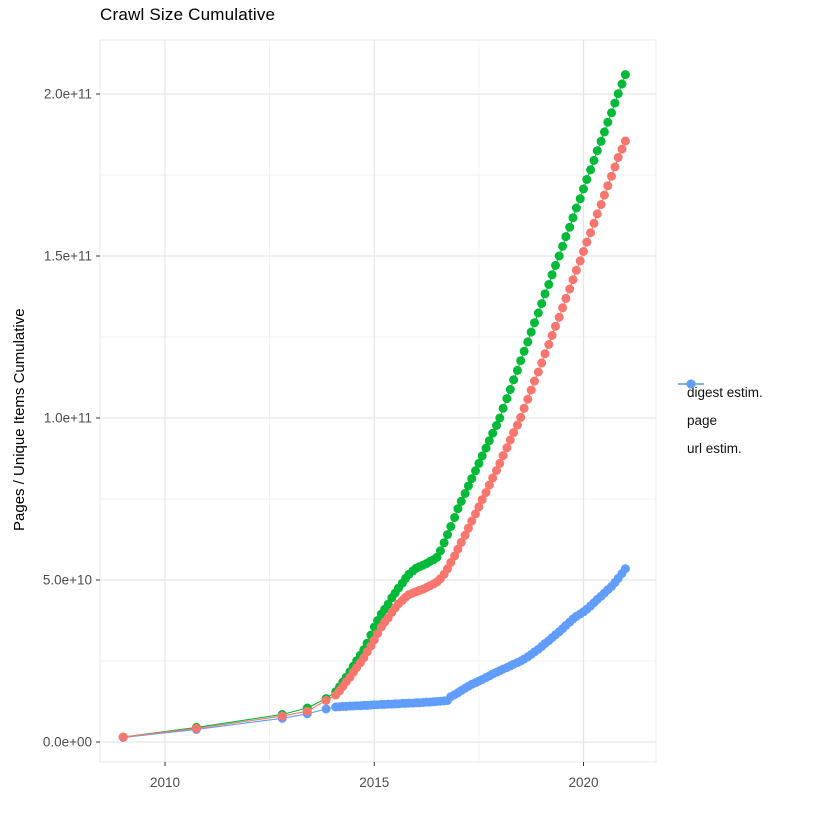  What do you see at coordinates (374, 653) in the screenshot?
I see `series-url-estim` at bounding box center [374, 653].